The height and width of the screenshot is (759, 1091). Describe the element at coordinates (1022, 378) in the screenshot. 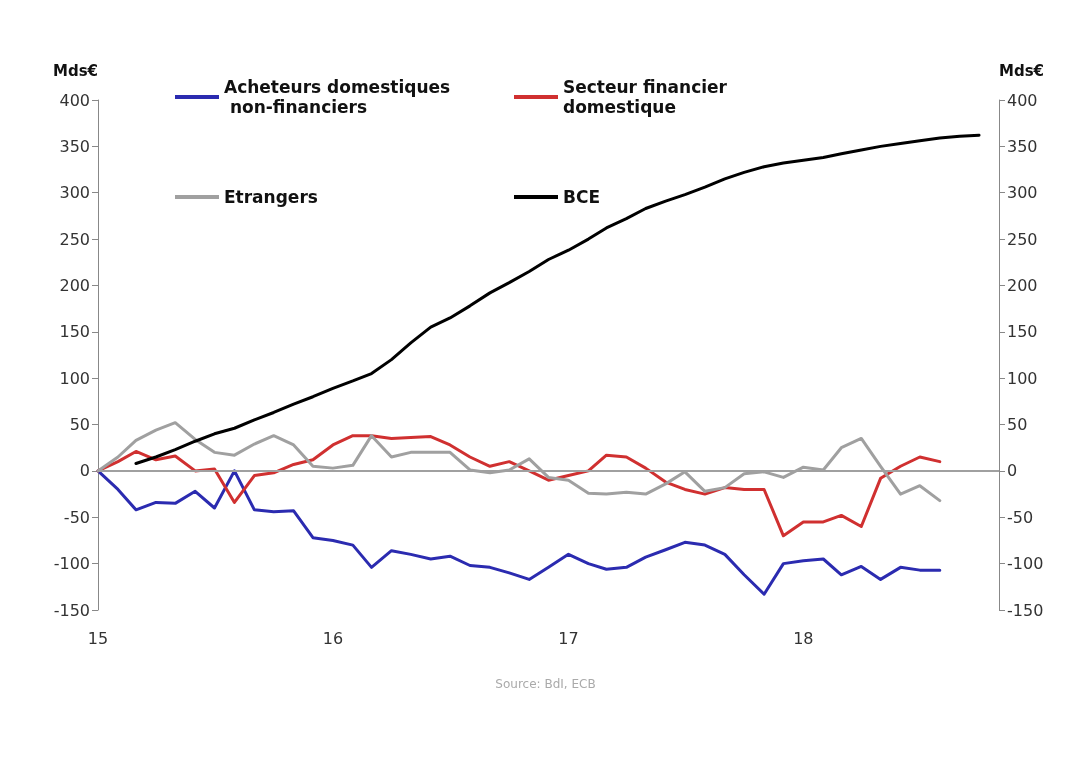

I see `y2-tick-label: 100` at that location.